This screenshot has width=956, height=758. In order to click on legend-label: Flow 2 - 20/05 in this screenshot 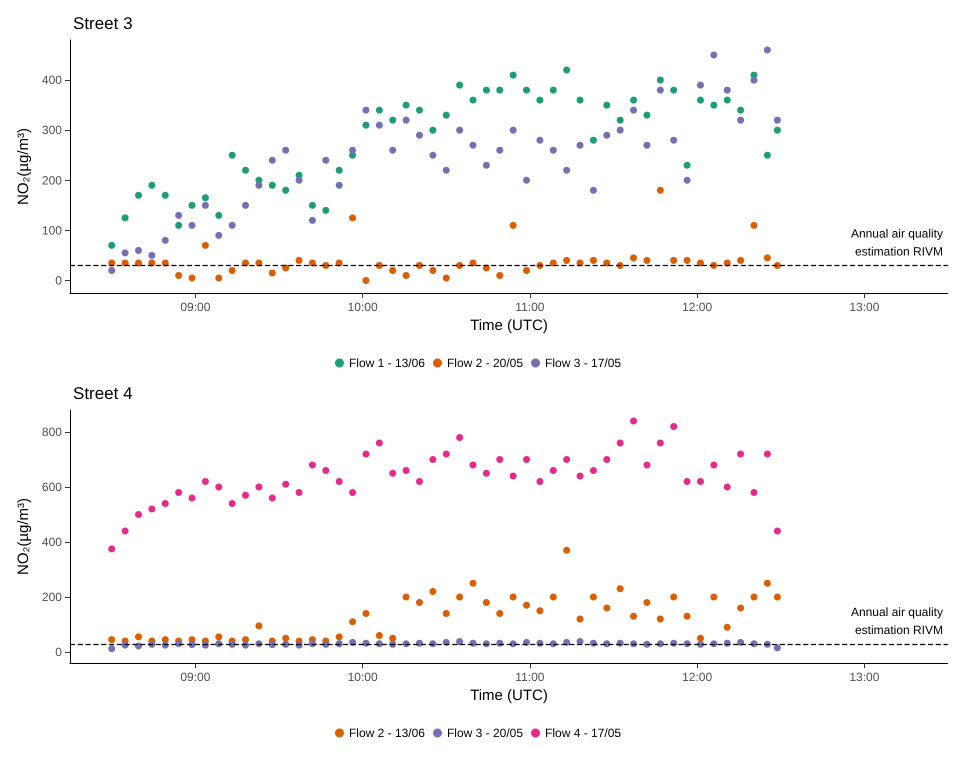, I will do `click(485, 363)`.